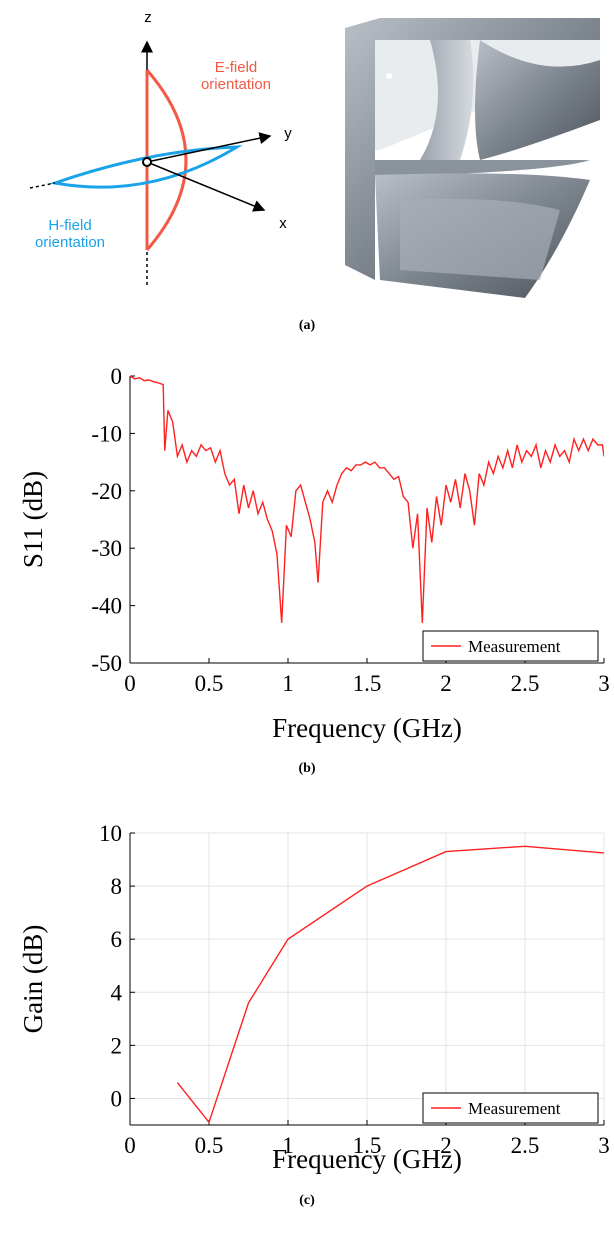 The width and height of the screenshot is (614, 1236). What do you see at coordinates (236, 67) in the screenshot?
I see `e-field-label: E-field` at bounding box center [236, 67].